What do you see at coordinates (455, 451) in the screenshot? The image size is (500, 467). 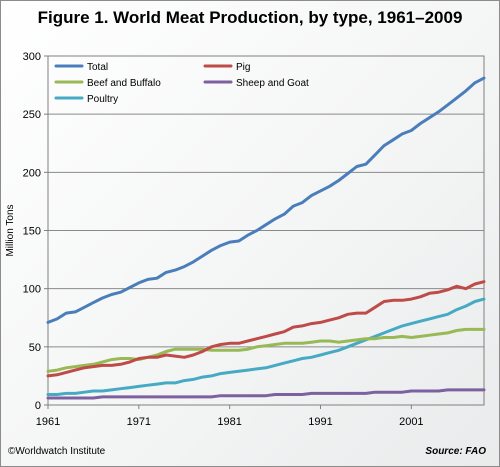 I see `source-text: Source: FAO` at bounding box center [455, 451].